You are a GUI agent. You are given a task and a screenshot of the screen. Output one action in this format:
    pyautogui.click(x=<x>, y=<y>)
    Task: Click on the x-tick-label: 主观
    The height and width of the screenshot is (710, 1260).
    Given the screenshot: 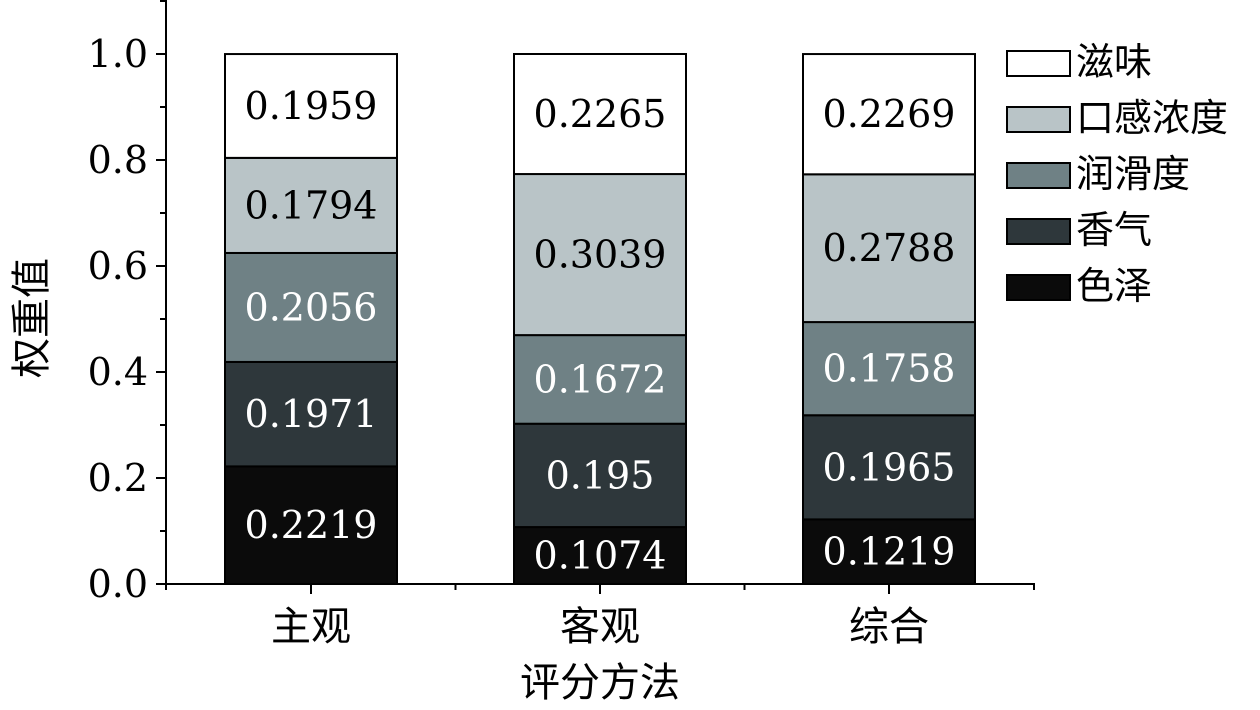 What is the action you would take?
    pyautogui.click(x=311, y=627)
    